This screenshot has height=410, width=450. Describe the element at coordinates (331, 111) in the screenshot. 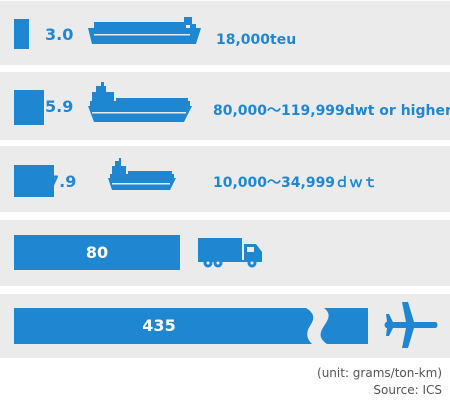

I see `caption-2: 80,000～119,999dwt or higher` at that location.